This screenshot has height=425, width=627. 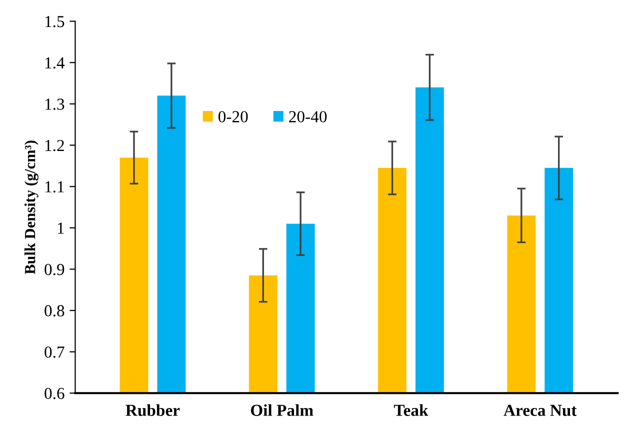 What do you see at coordinates (54, 311) in the screenshot?
I see `y-tick-label: 0.8` at bounding box center [54, 311].